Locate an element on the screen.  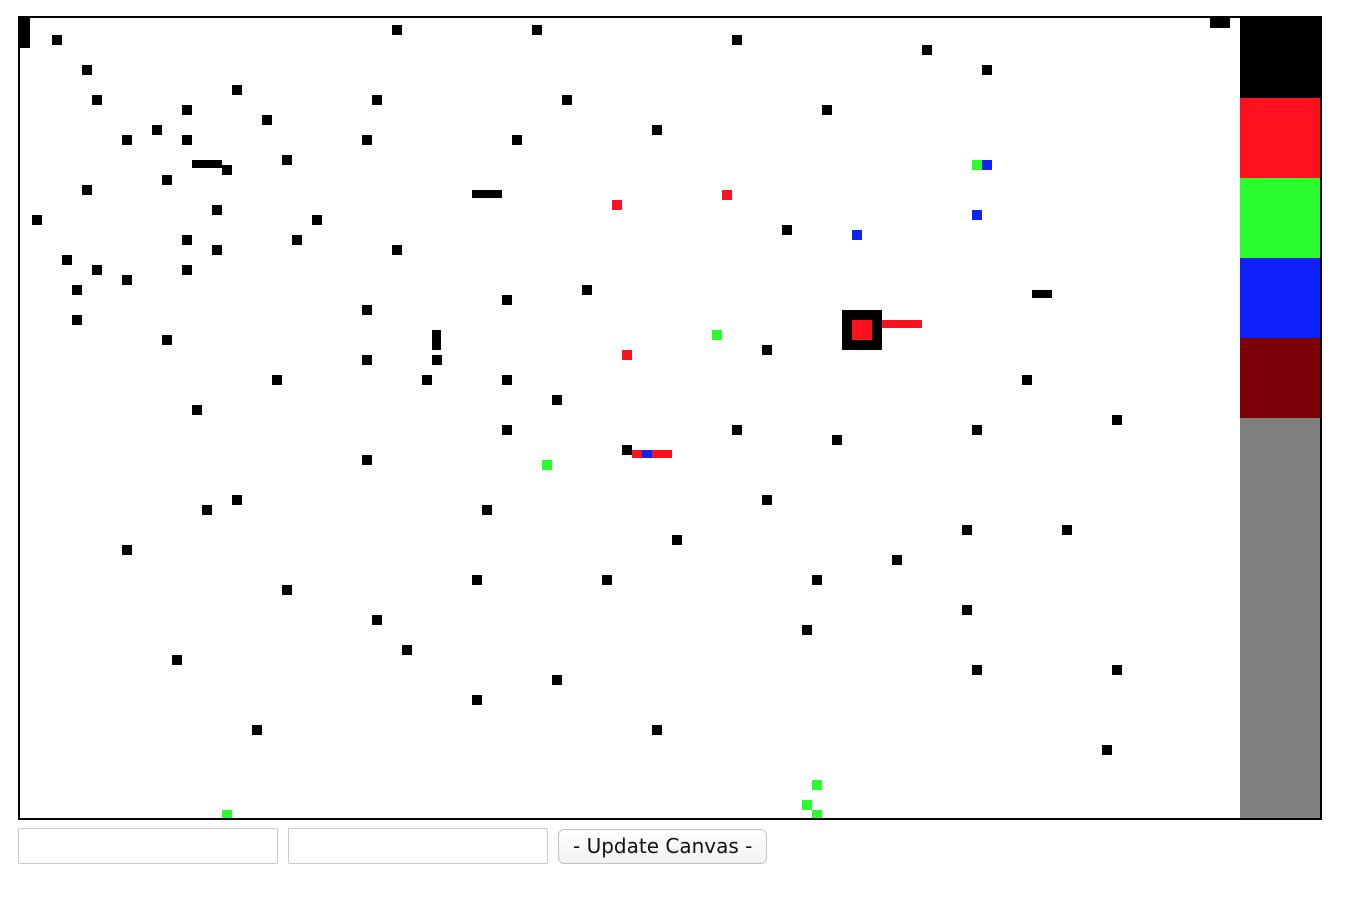
second-input is located at coordinates (418, 846).